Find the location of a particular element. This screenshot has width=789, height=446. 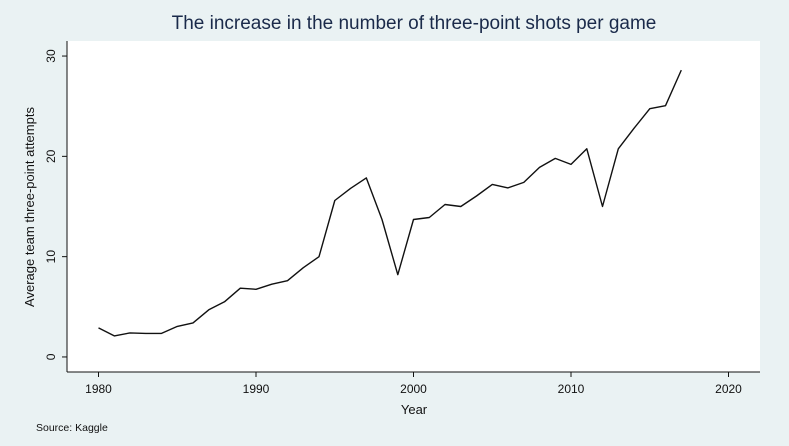

x-axis-label: Year is located at coordinates (414, 409).